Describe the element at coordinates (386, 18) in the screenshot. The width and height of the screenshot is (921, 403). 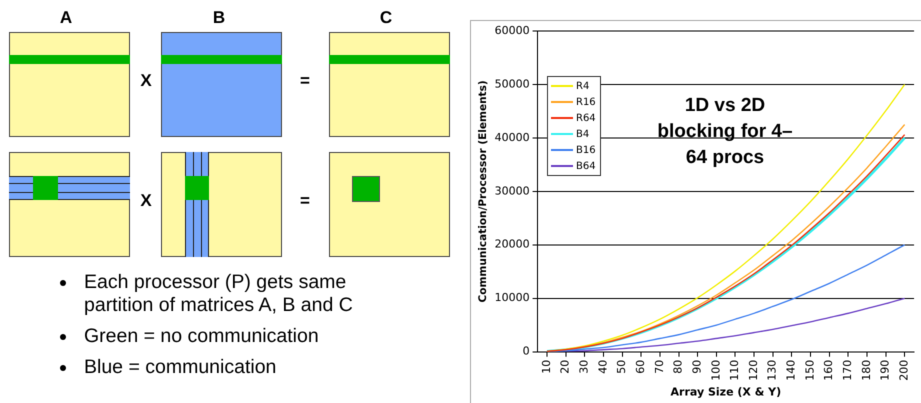
I see `text: C` at that location.